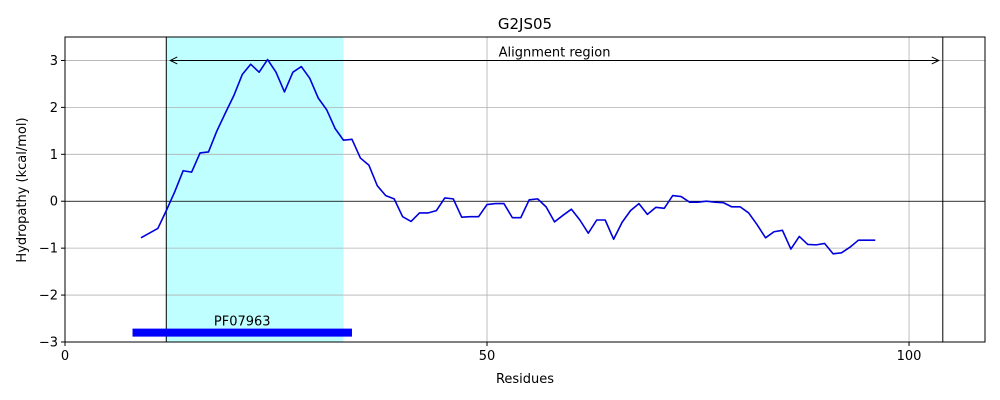 The image size is (1000, 400). I want to click on domain-bar-label: PF07963, so click(242, 322).